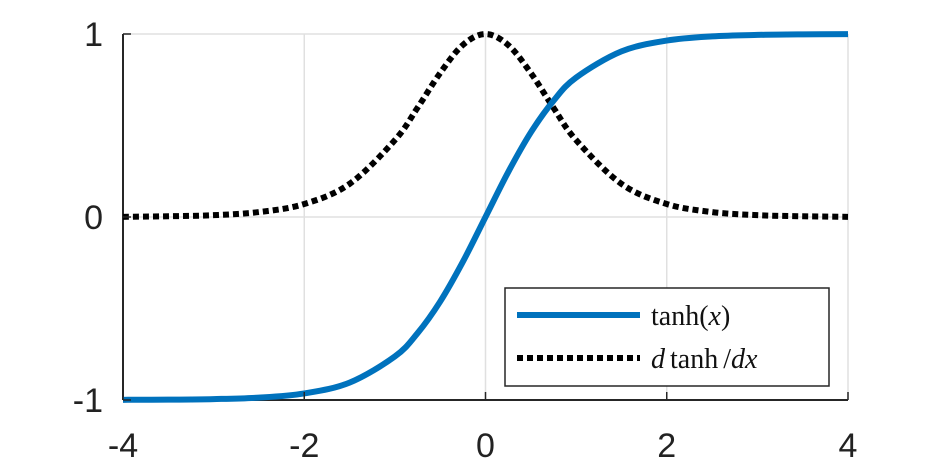 The width and height of the screenshot is (938, 469). What do you see at coordinates (304, 446) in the screenshot?
I see `x-tick-label: -2` at bounding box center [304, 446].